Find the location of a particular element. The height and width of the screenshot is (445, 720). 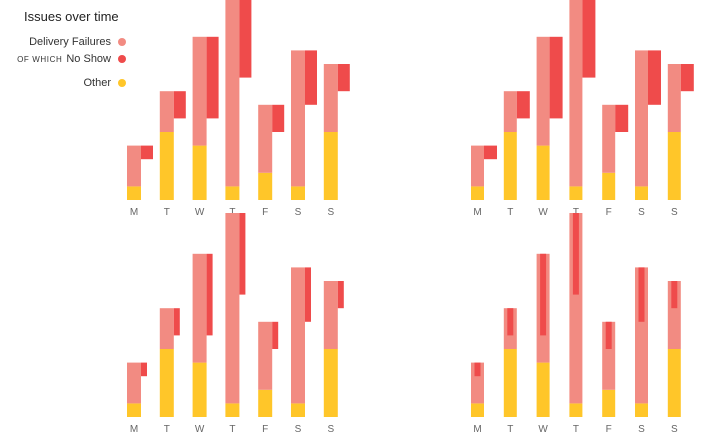

legend-item-noshow: OF WHICH No Show is located at coordinates (71, 59).